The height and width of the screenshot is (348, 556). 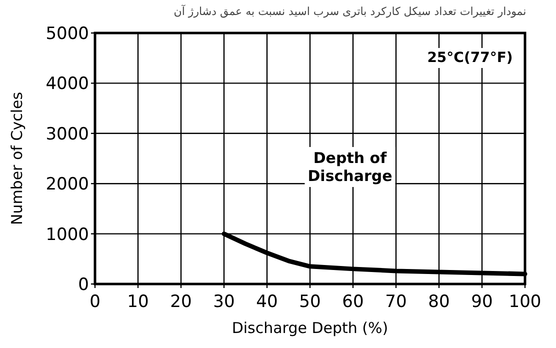 What do you see at coordinates (67, 84) in the screenshot?
I see `y-tick-label: 4000` at bounding box center [67, 84].